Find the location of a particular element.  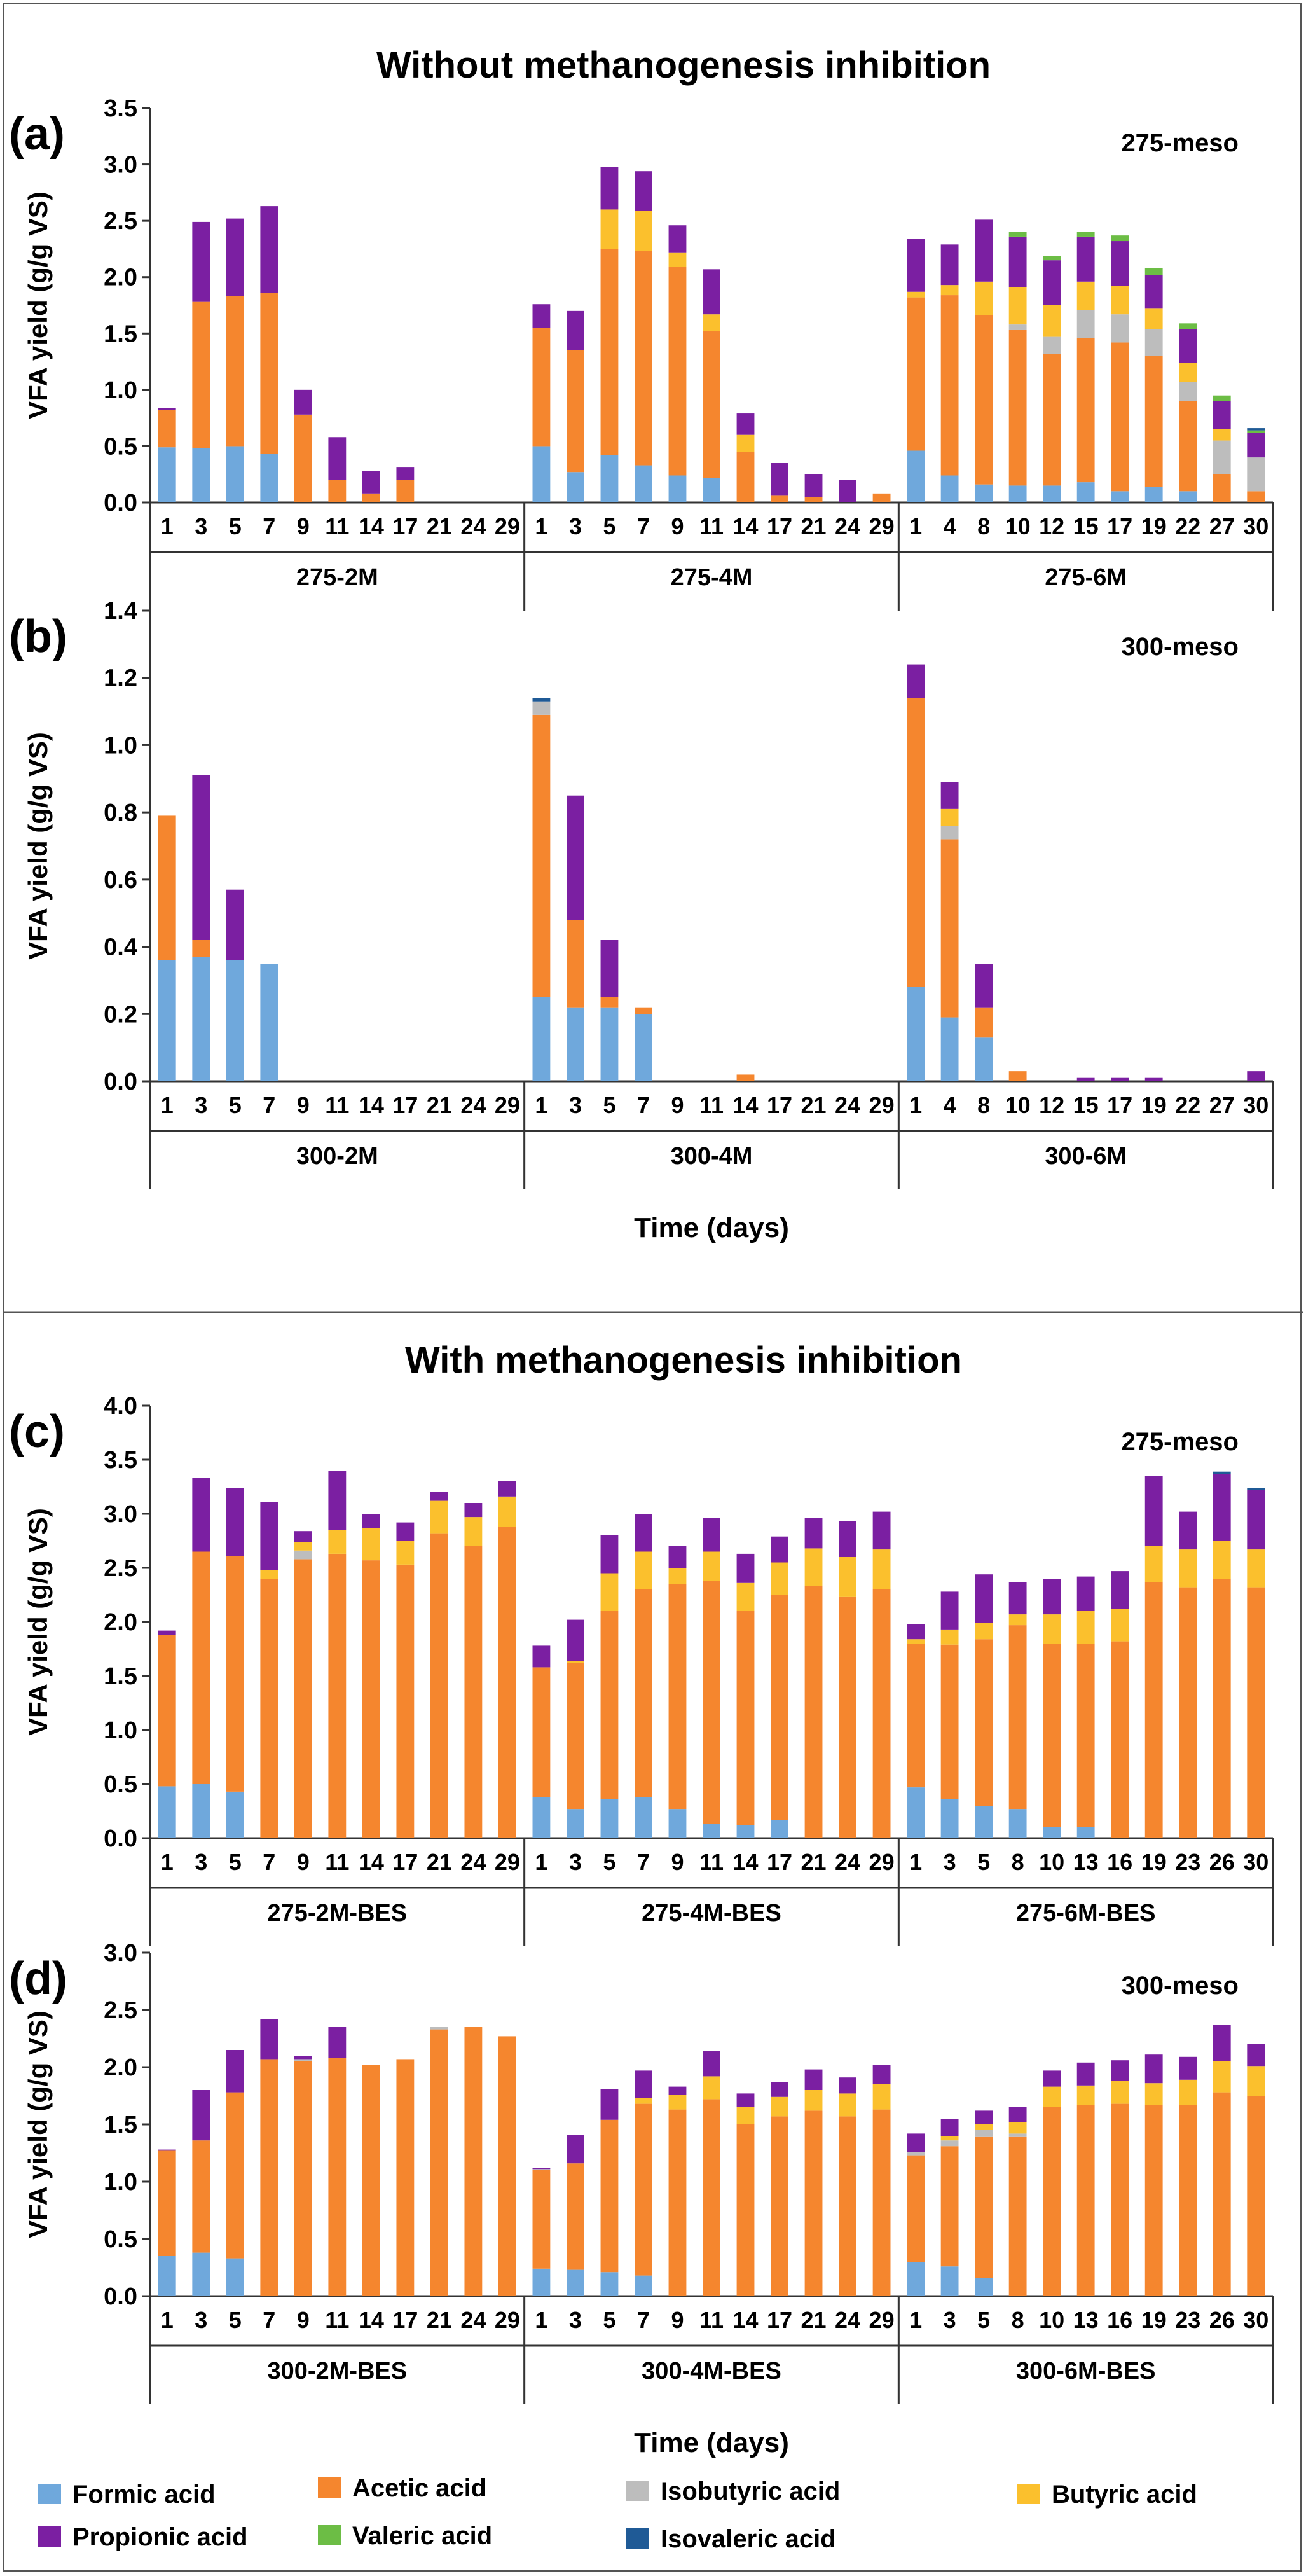

group-label: 300-2M-BES is located at coordinates (338, 2371).